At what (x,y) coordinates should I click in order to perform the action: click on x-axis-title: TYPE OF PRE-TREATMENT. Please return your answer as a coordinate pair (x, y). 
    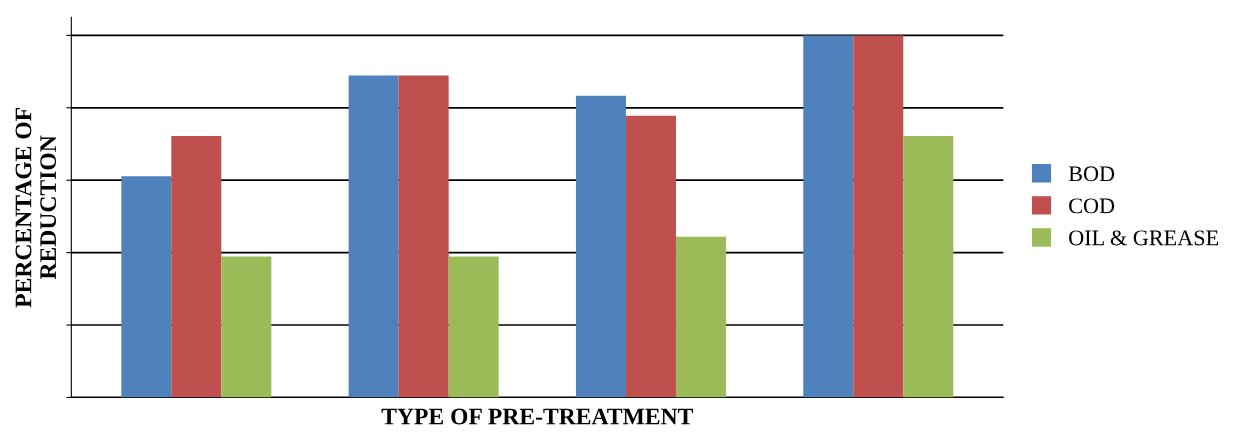
    Looking at the image, I should click on (537, 416).